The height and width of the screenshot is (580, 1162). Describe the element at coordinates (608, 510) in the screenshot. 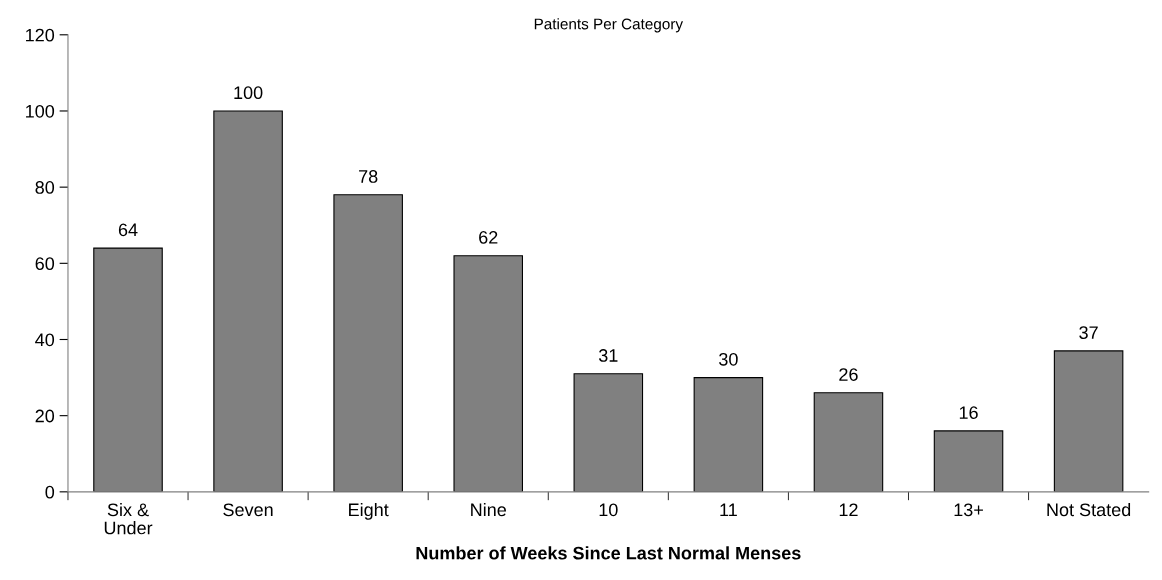

I see `x-tick-label: 10` at that location.